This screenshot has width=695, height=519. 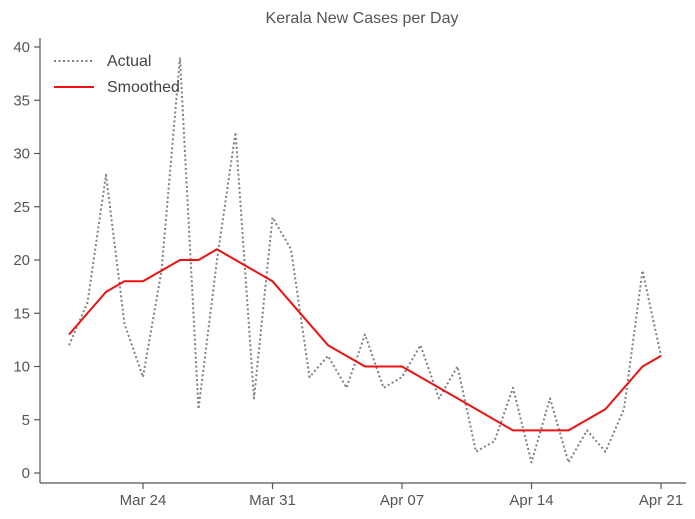 I want to click on x-tick-label: Apr 14, so click(x=531, y=500).